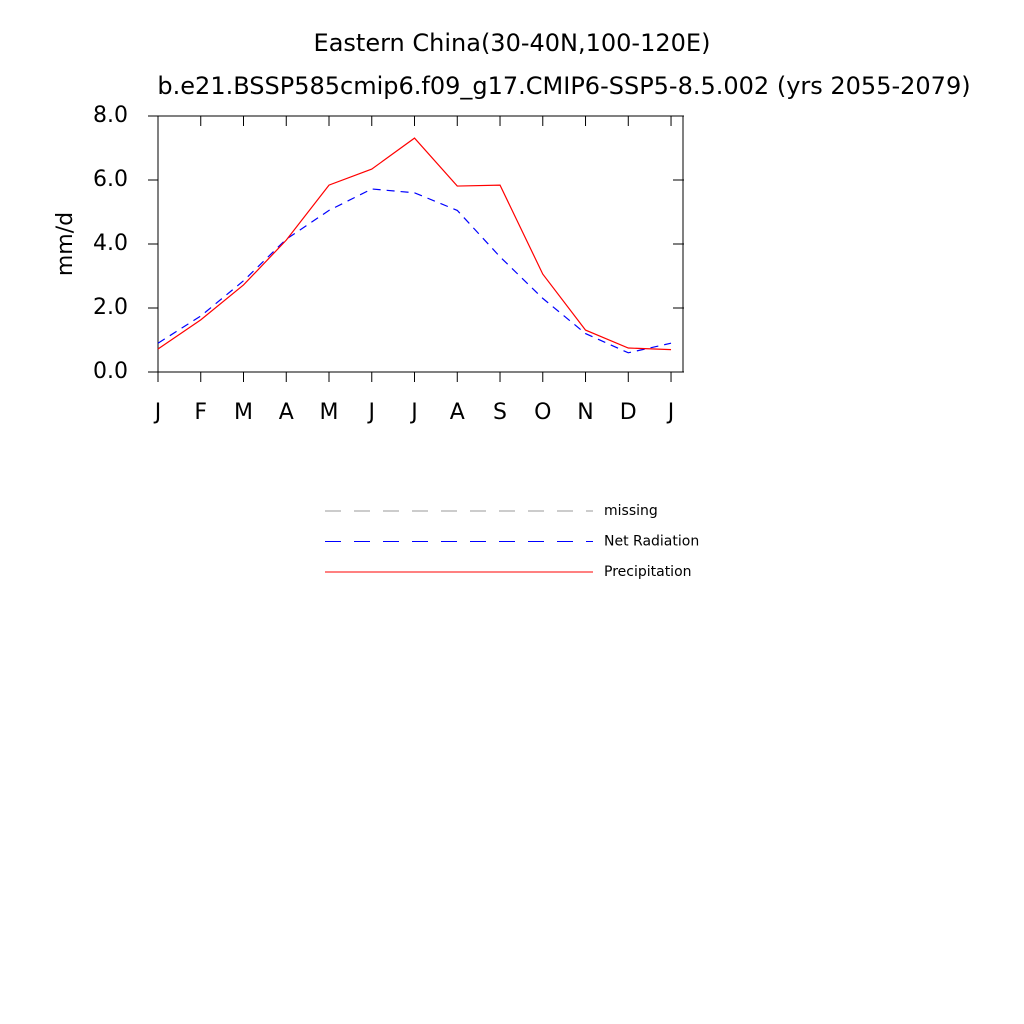 The image size is (1024, 1024). What do you see at coordinates (628, 412) in the screenshot?
I see `x-tick-label: D` at bounding box center [628, 412].